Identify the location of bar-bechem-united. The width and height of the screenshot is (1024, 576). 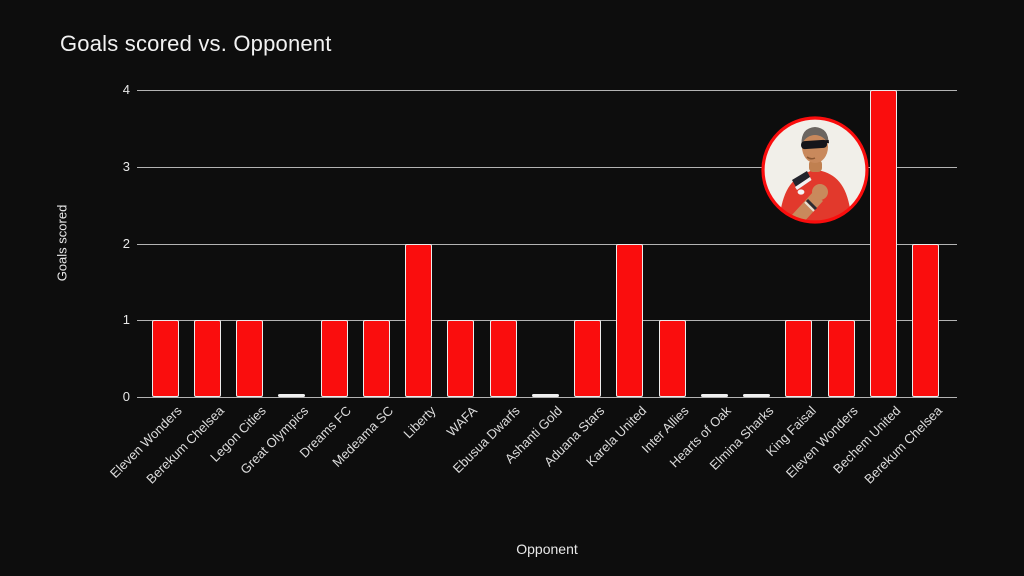
(883, 243).